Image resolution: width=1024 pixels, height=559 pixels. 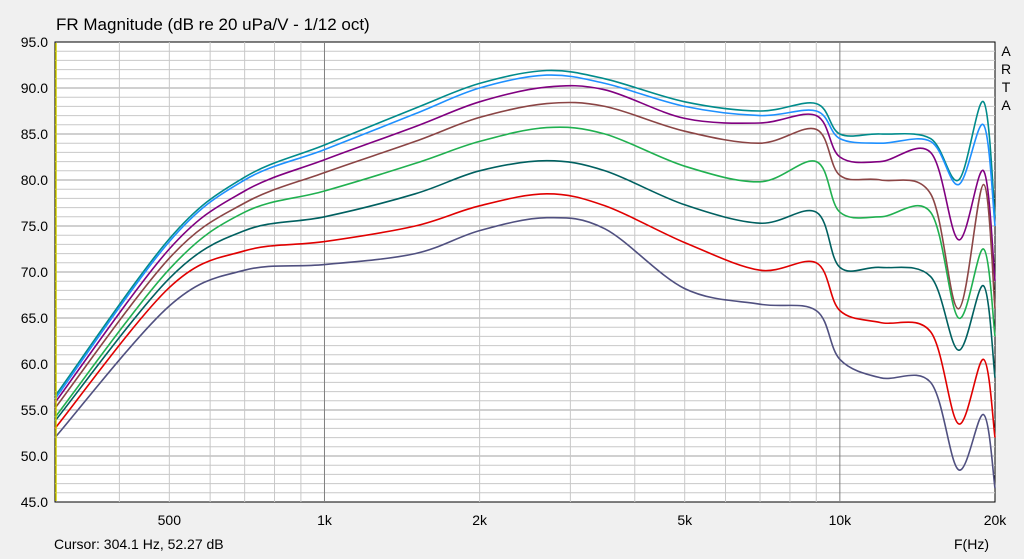 What do you see at coordinates (1006, 87) in the screenshot?
I see `brand-letter: T` at bounding box center [1006, 87].